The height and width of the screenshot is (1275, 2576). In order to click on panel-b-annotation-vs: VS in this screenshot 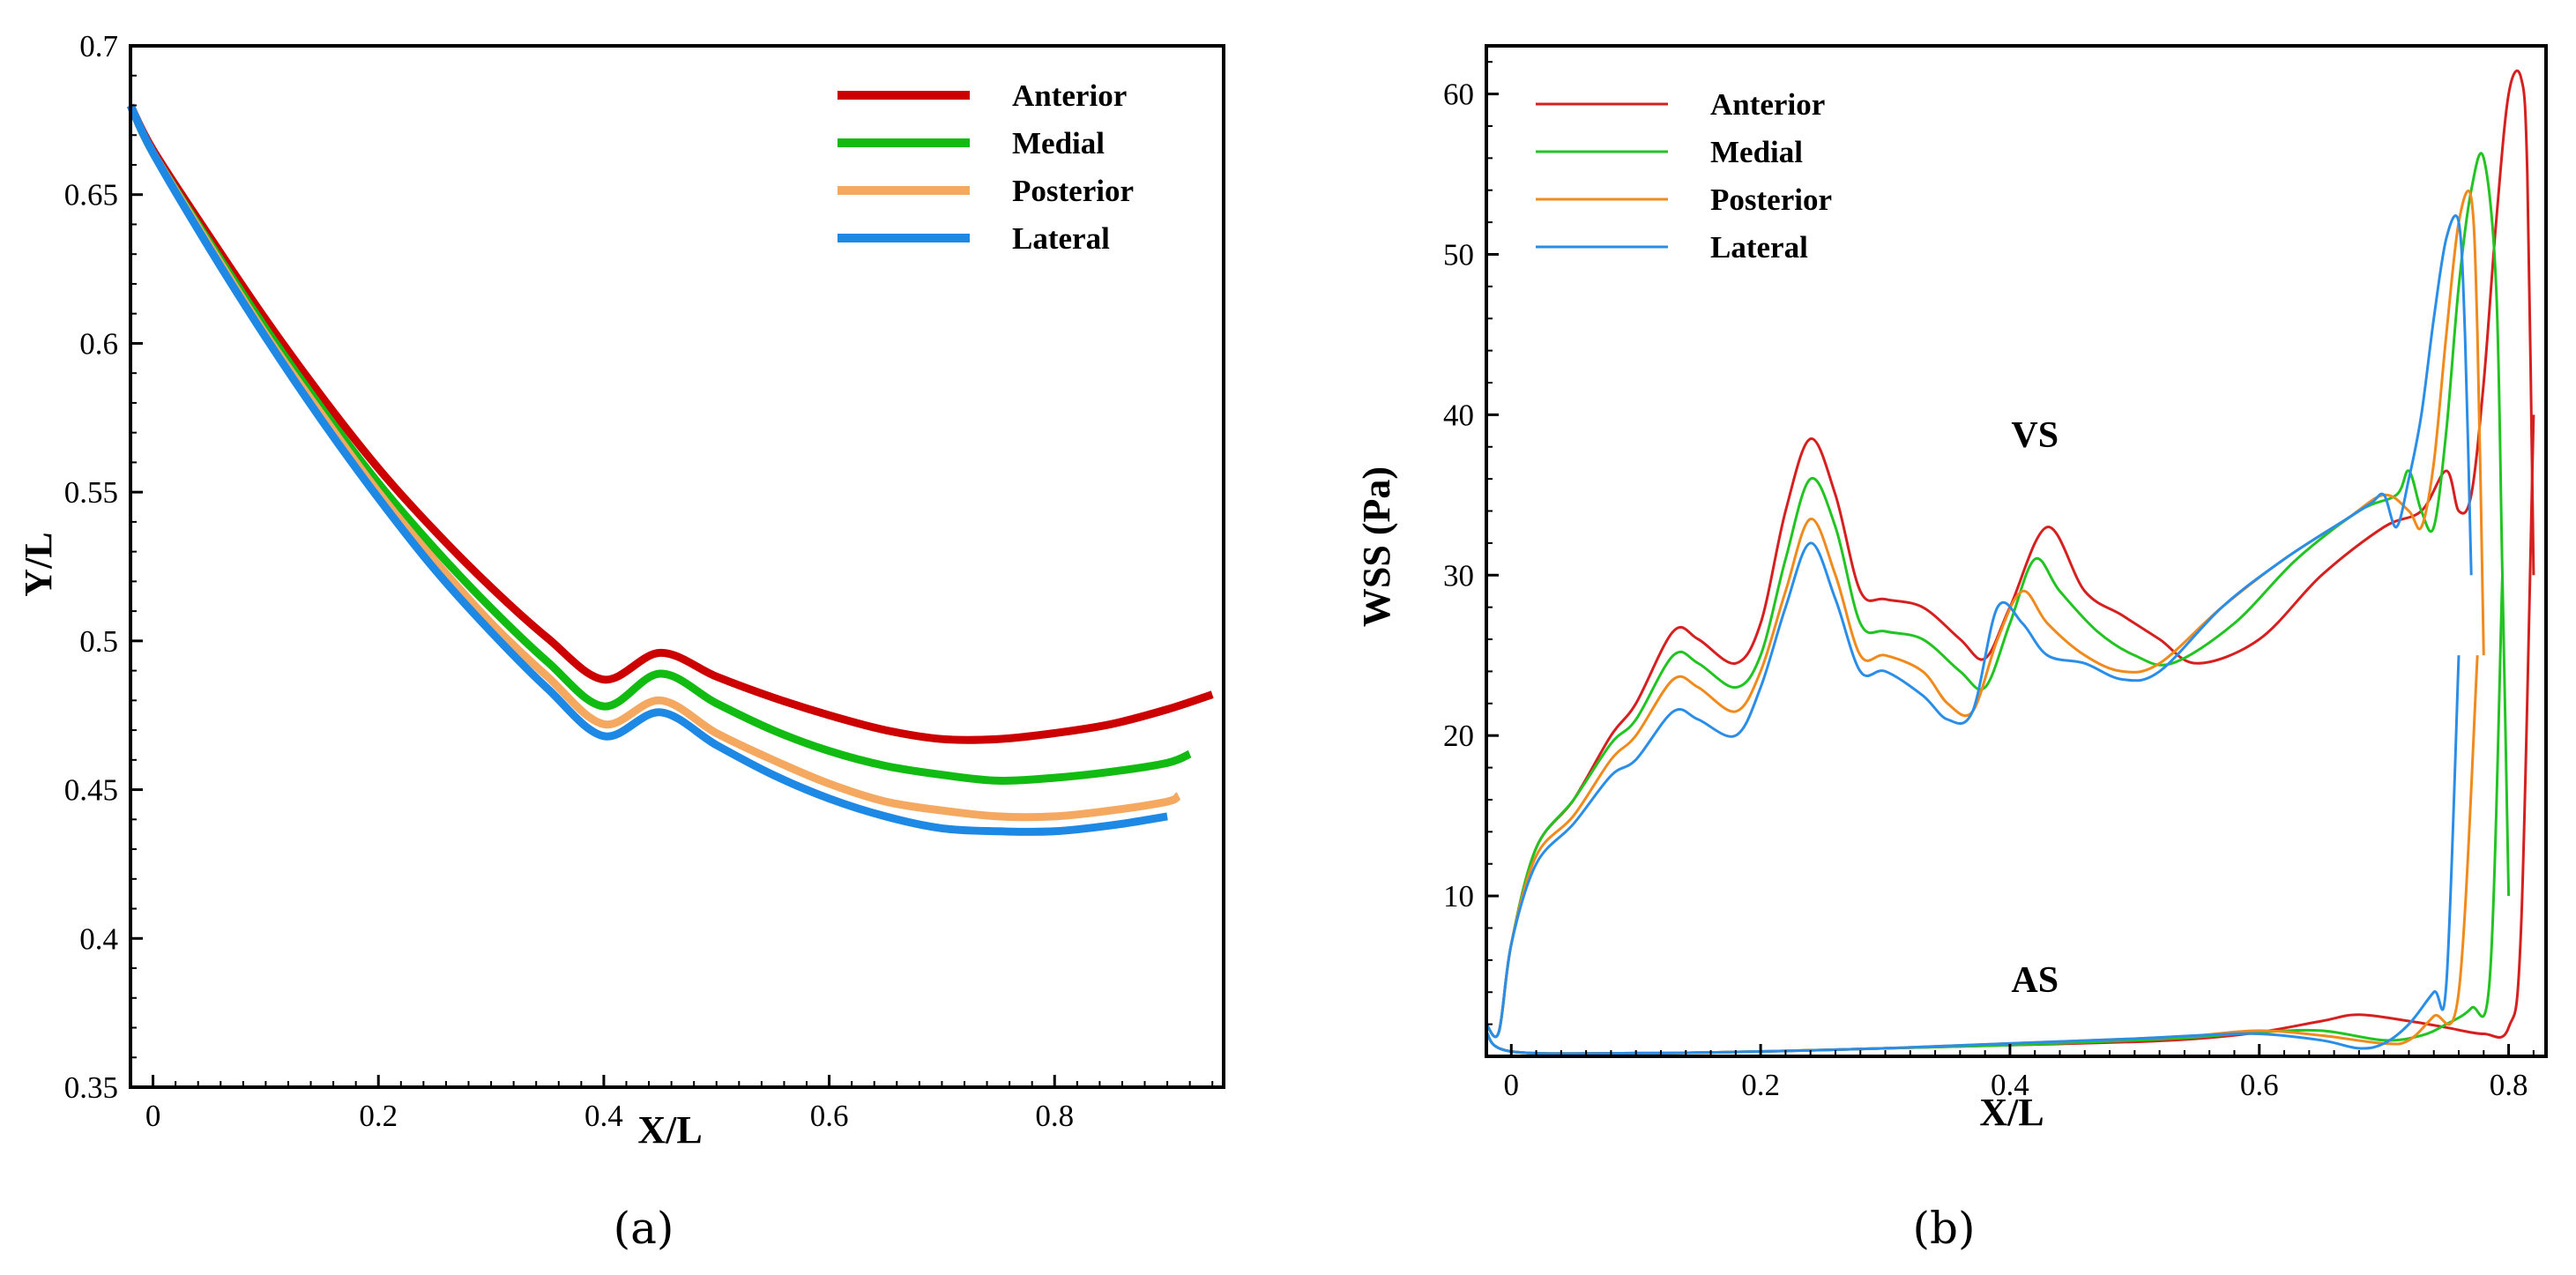, I will do `click(2035, 435)`.